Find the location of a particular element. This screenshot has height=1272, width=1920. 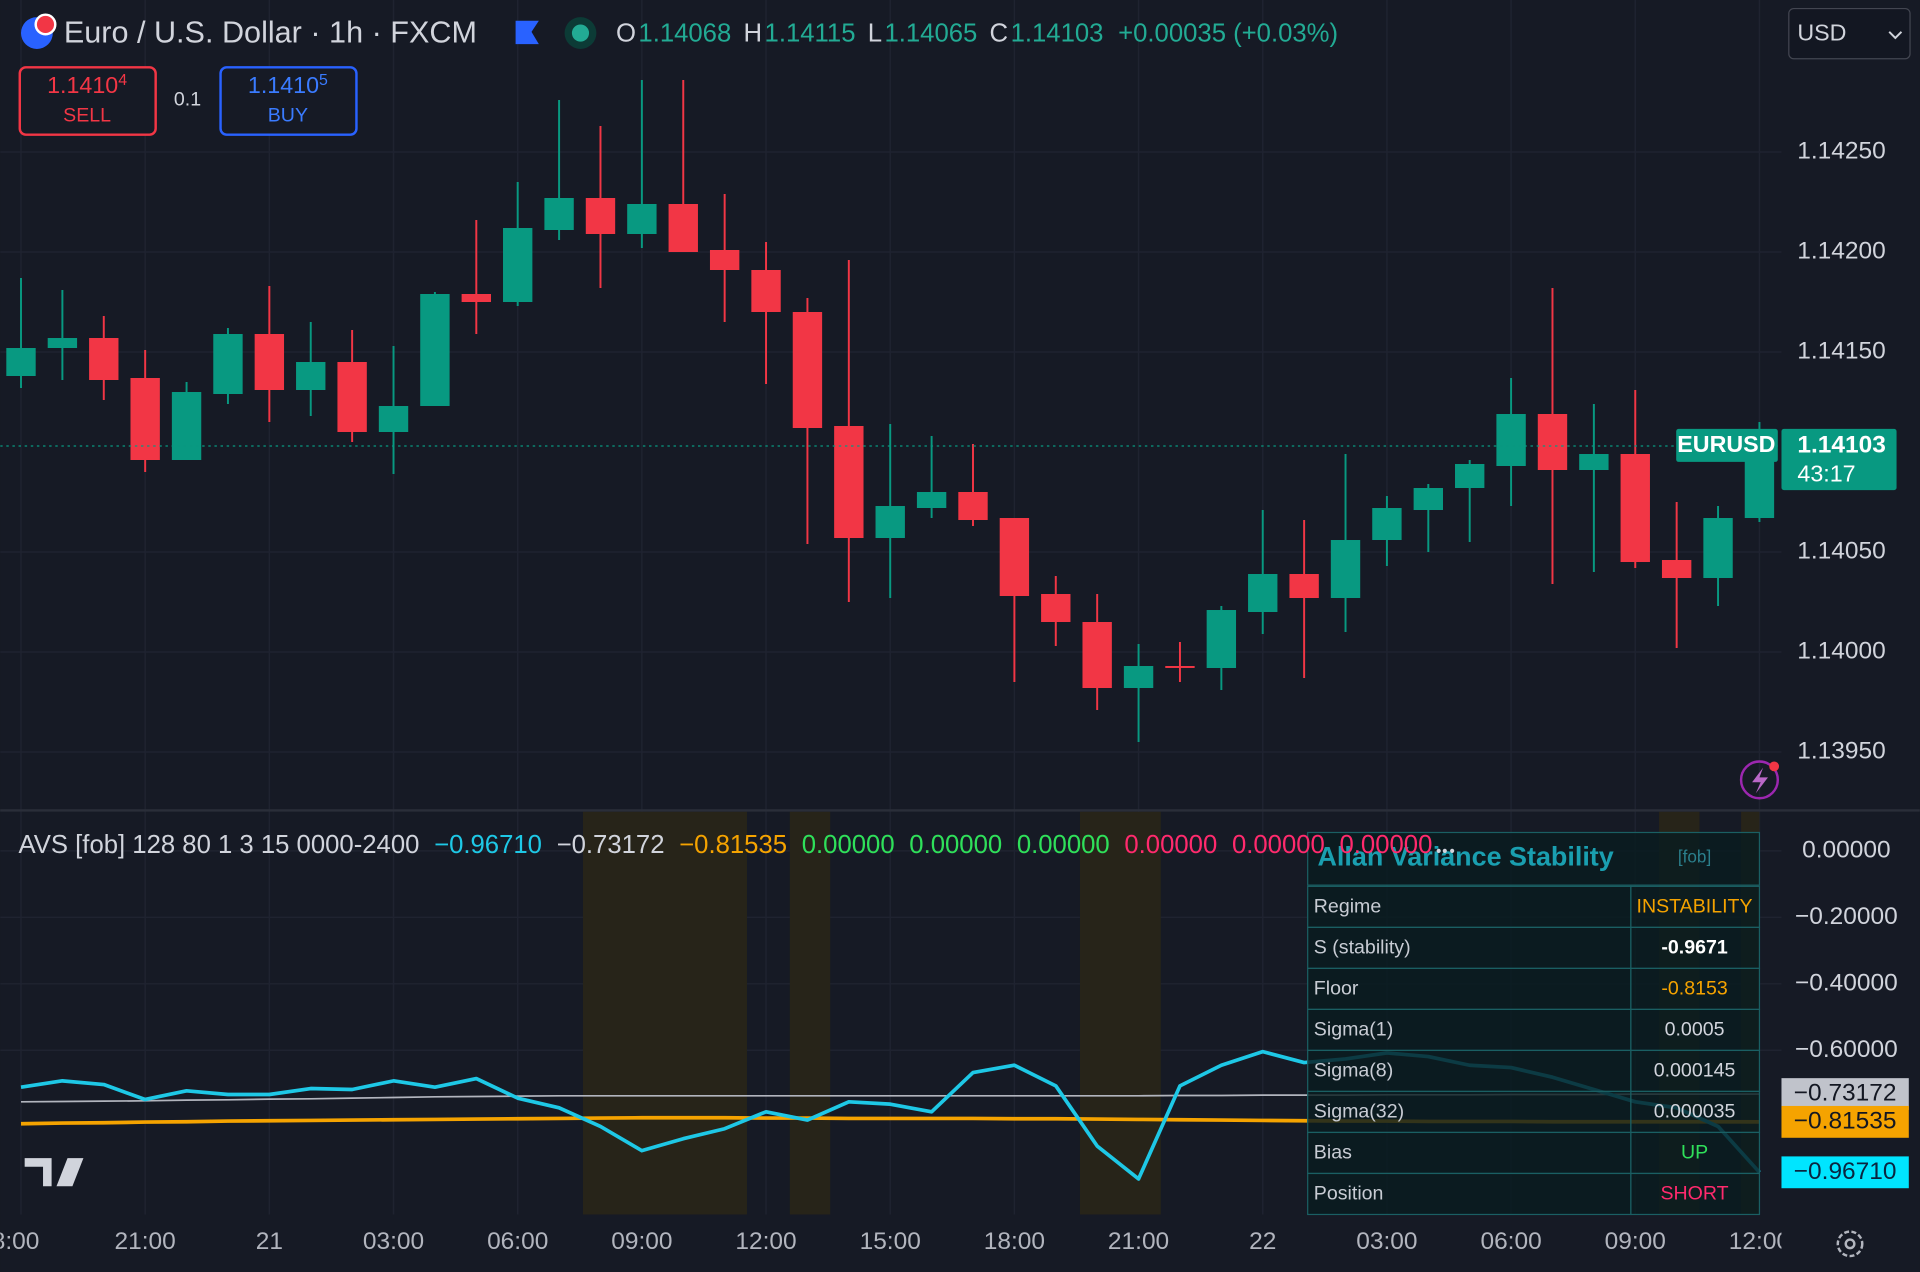

table-value: -0.9671 is located at coordinates (1694, 947).